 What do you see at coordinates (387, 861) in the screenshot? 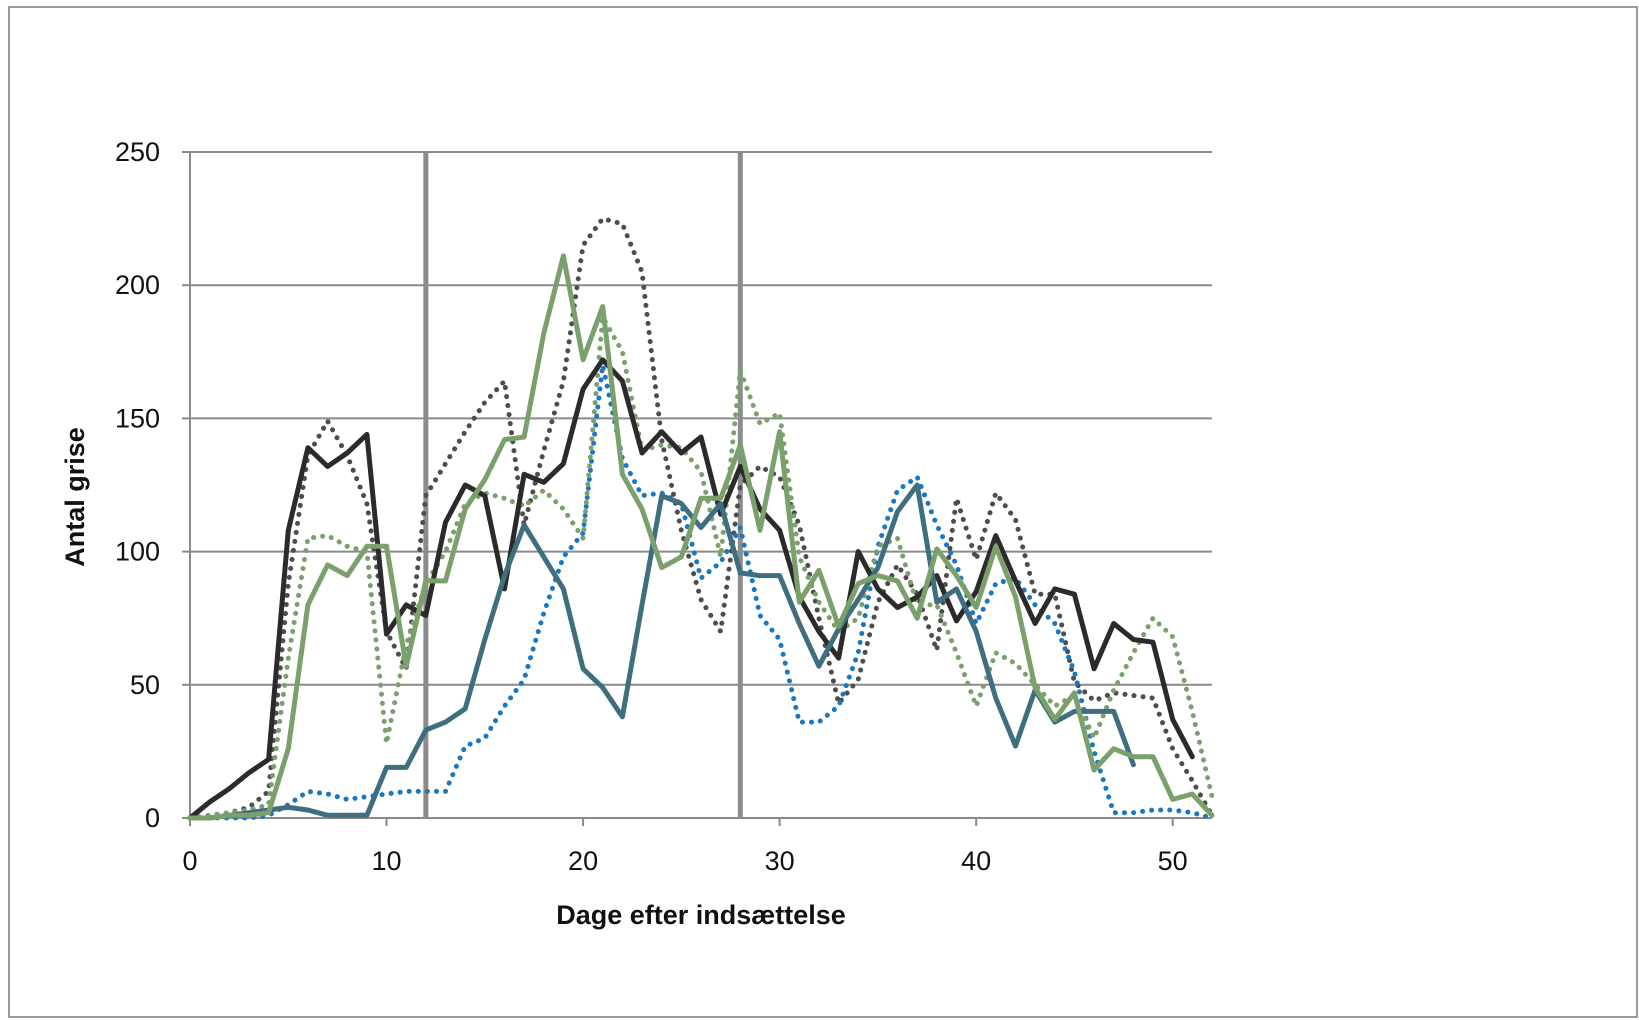
I see `x-tick-label: 10` at bounding box center [387, 861].